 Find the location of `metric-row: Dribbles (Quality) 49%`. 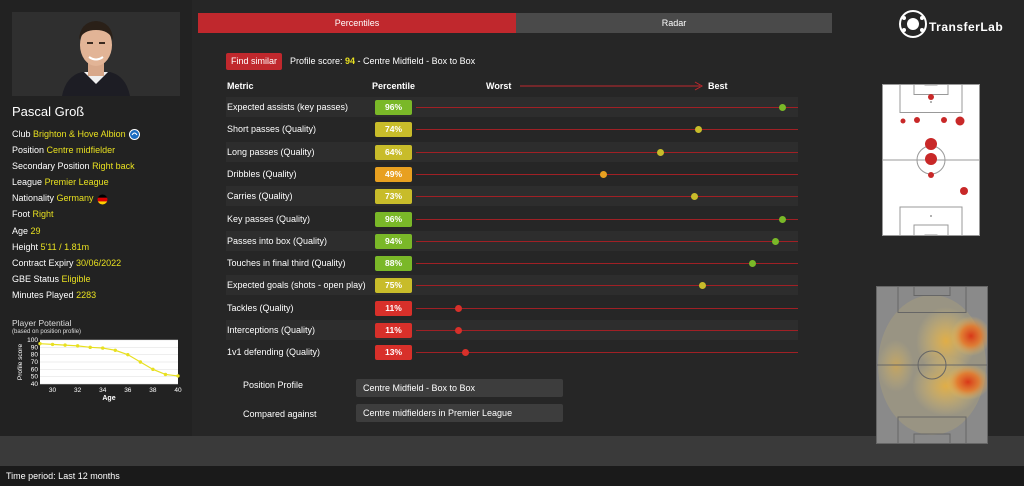

metric-row: Dribbles (Quality) 49% is located at coordinates (512, 174).